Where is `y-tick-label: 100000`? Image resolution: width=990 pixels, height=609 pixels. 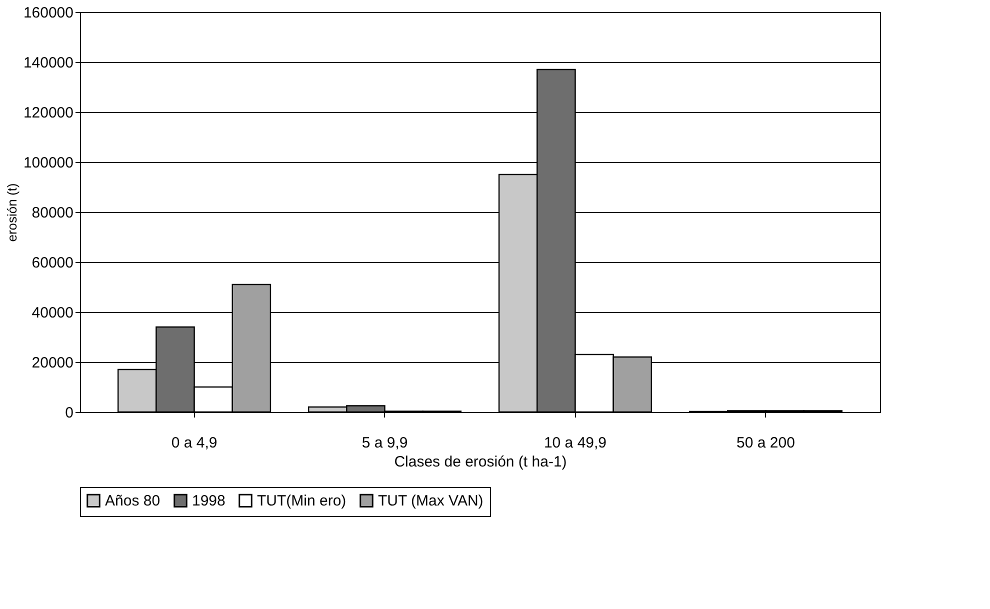 y-tick-label: 100000 is located at coordinates (48, 163).